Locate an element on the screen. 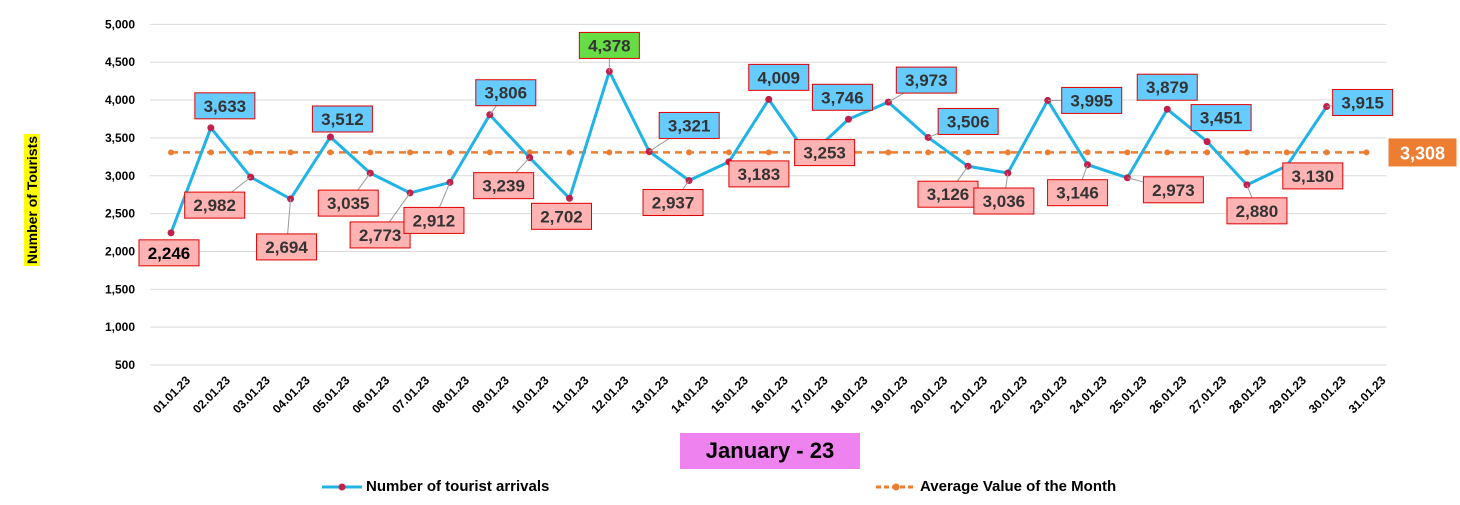  data-label: 2,702 is located at coordinates (561, 216).